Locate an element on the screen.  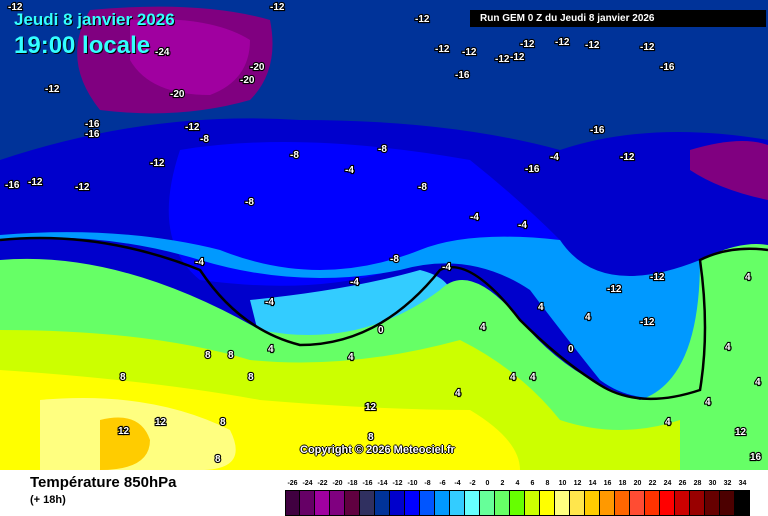
legend-step: -10 is located at coordinates (412, 497).